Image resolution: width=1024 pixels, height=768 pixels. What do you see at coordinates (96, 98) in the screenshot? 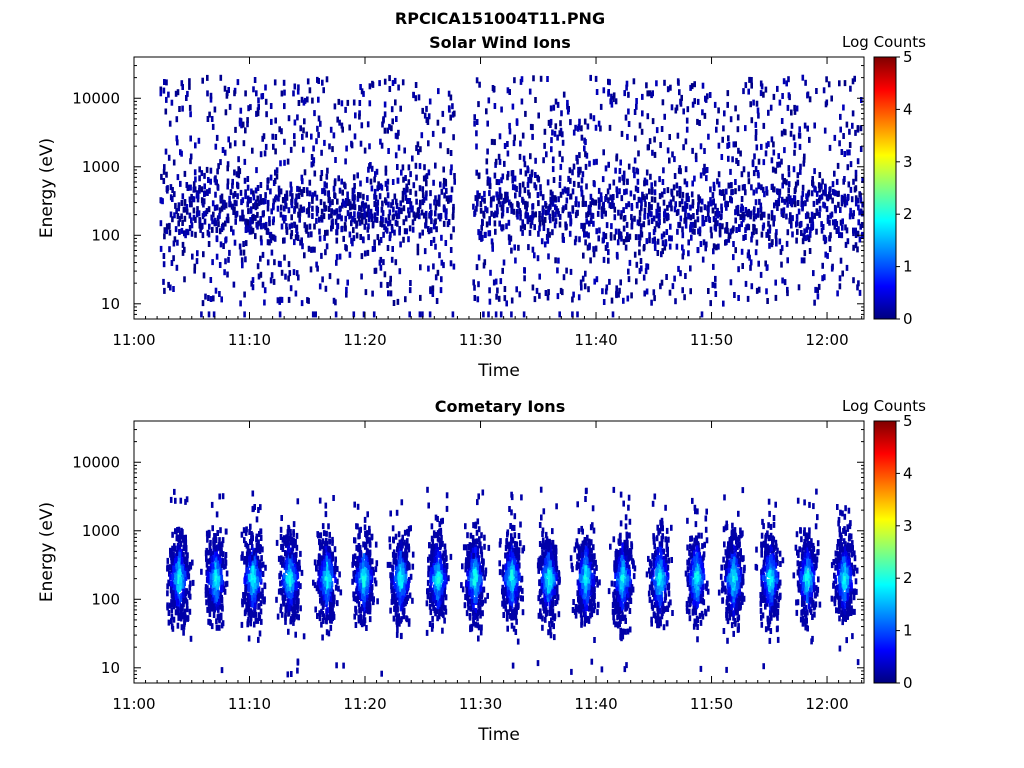
I see `y-tick-label: 10000` at bounding box center [96, 98].